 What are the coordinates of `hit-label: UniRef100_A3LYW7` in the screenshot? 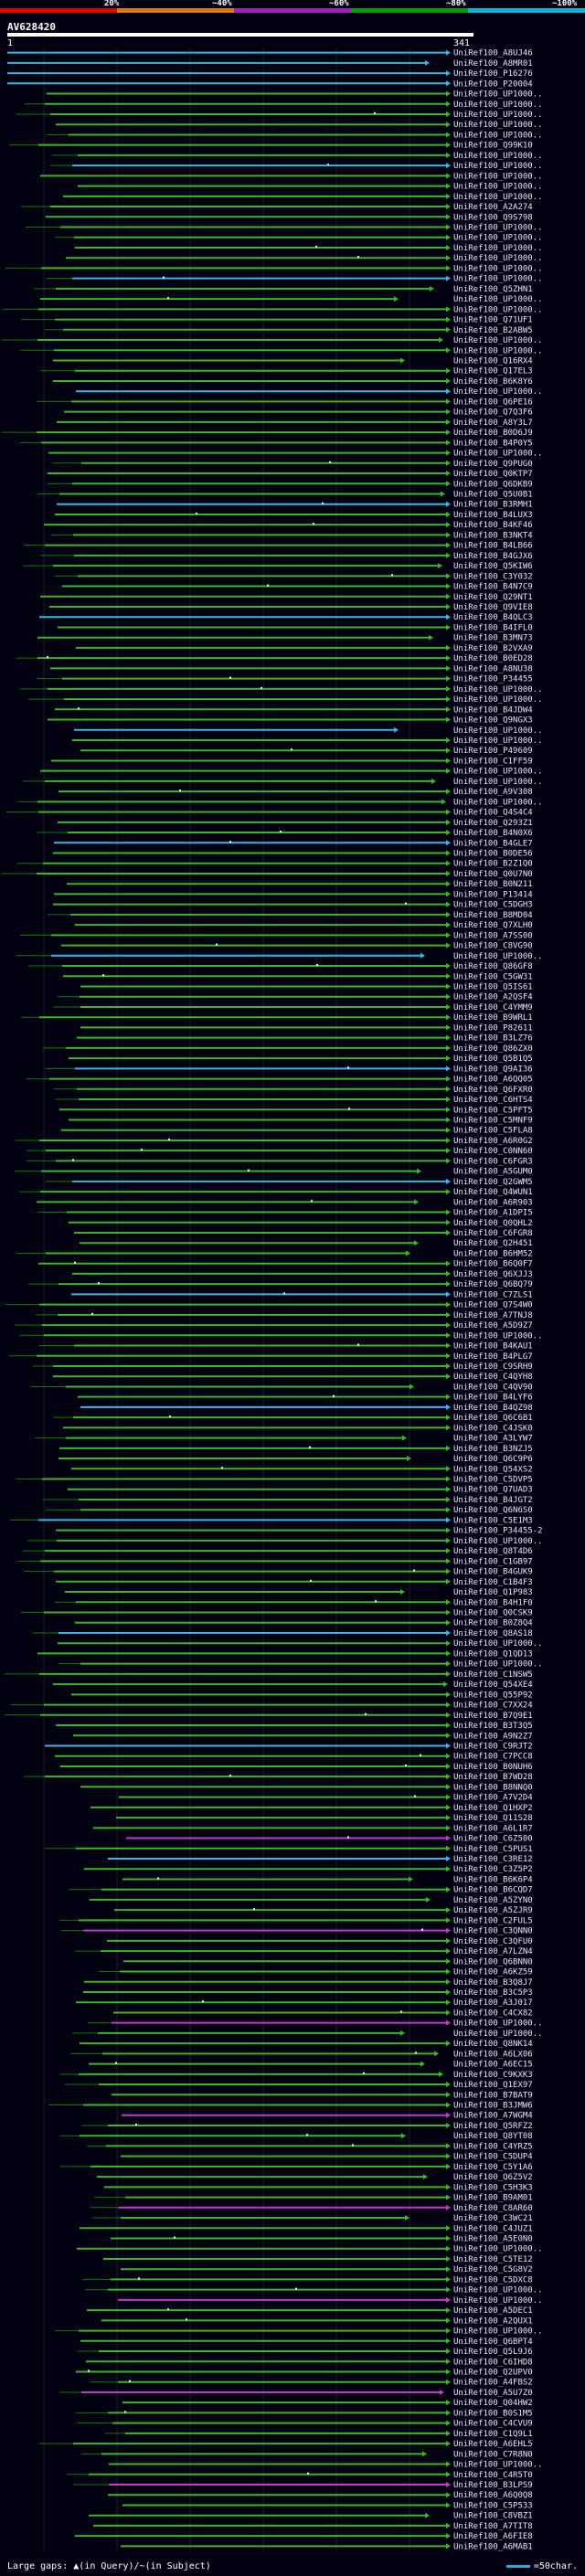 It's located at (493, 1439).